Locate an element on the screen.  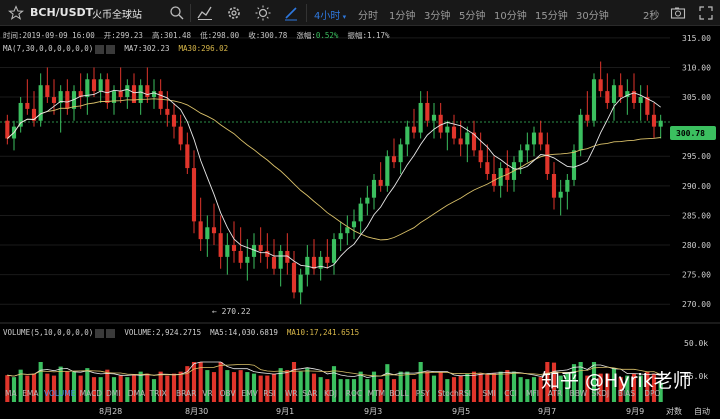
camera-icon is located at coordinates (678, 13).